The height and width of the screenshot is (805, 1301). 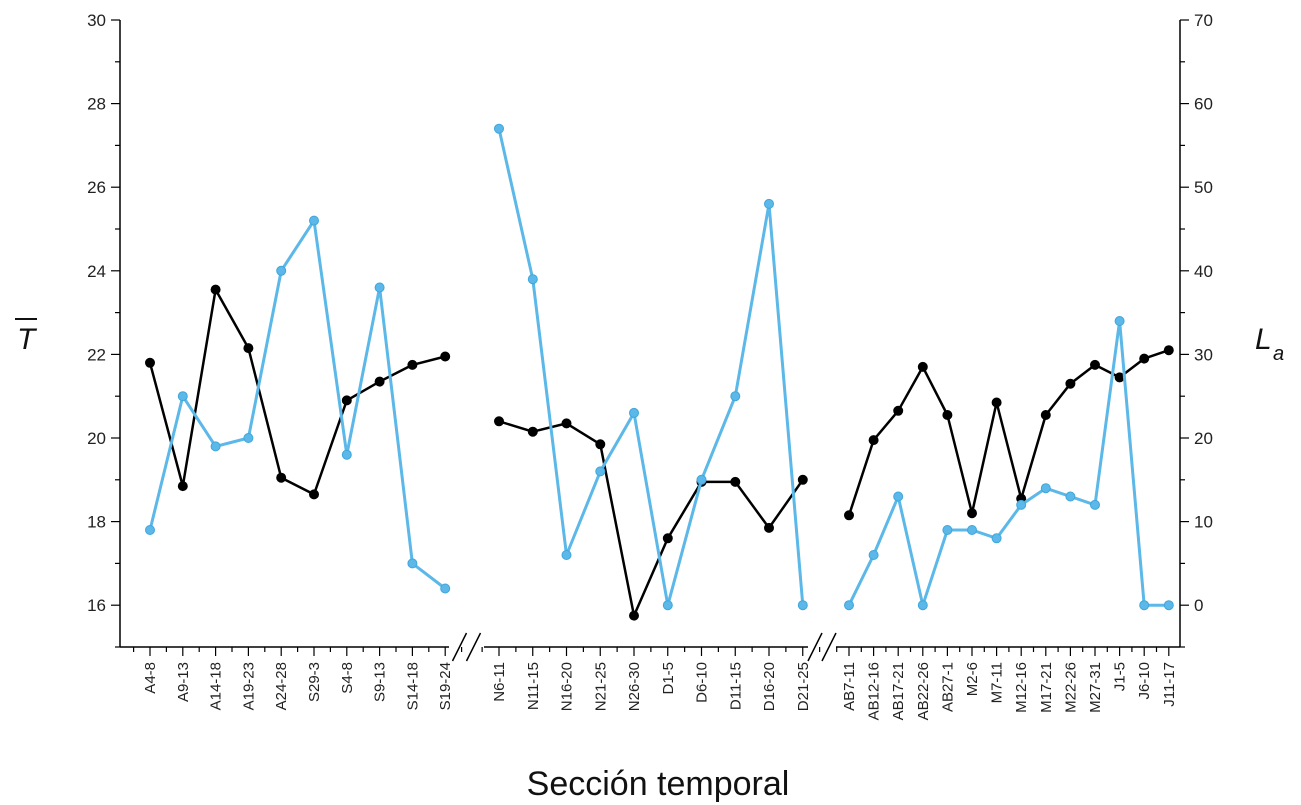 I want to click on x-tick-label: N11-15, so click(x=533, y=686).